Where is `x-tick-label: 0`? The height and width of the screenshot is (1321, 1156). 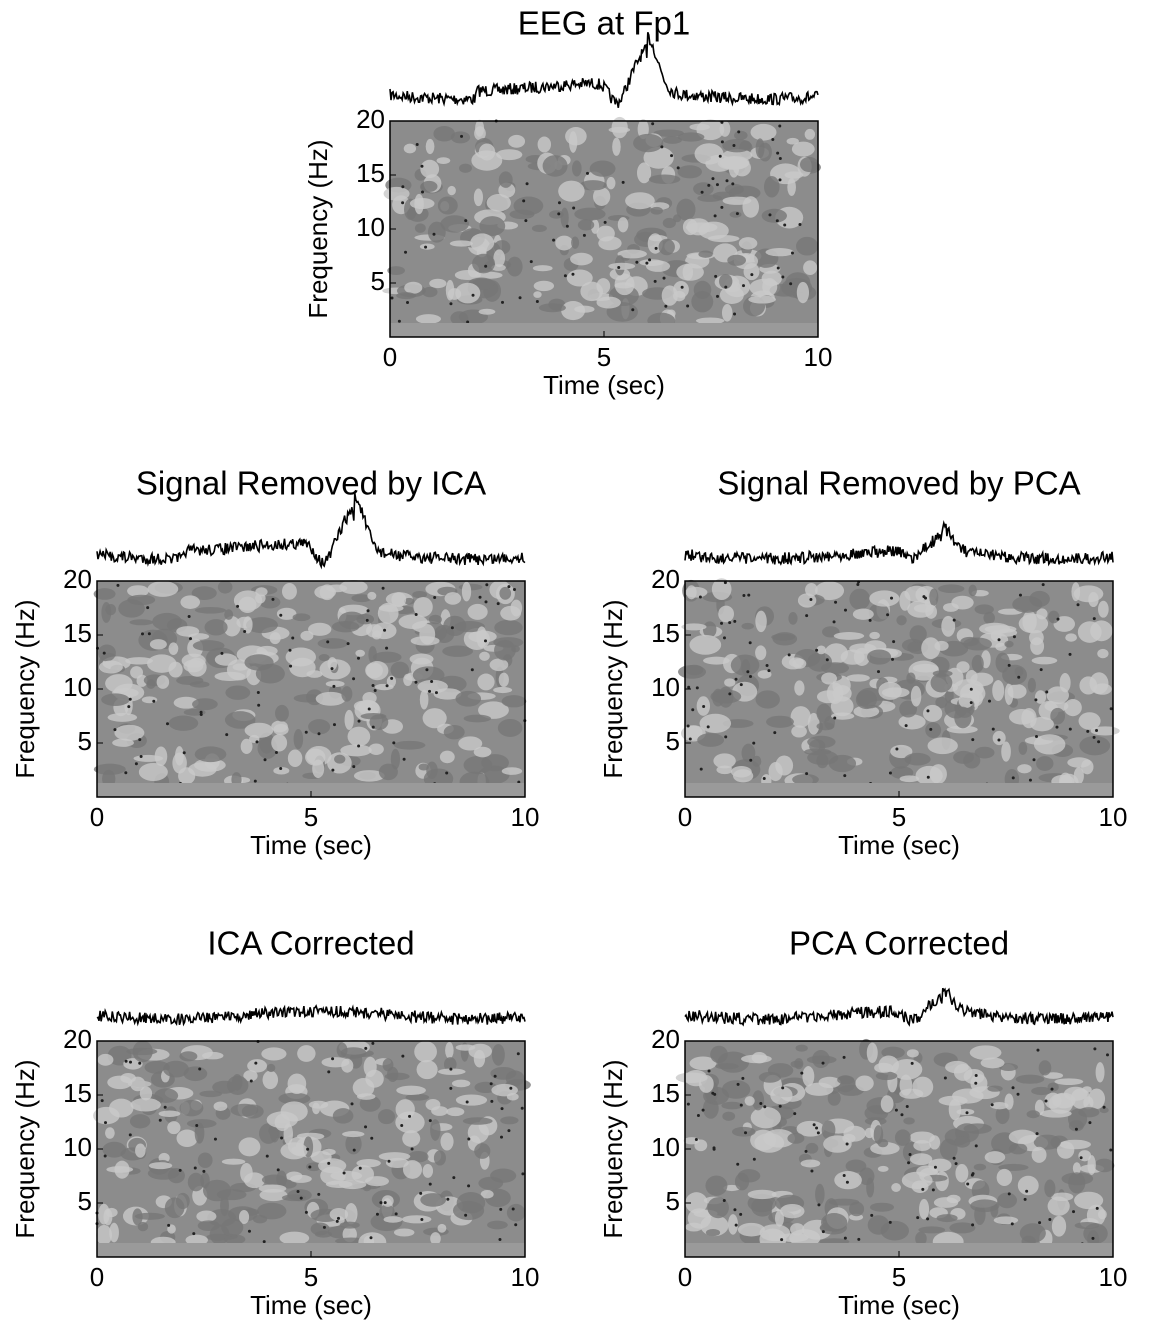
x-tick-label: 0 is located at coordinates (390, 357).